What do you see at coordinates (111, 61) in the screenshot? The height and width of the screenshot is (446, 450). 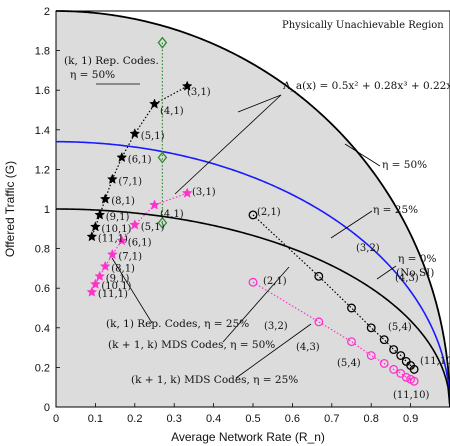 I see `annotation-rep50: (k, 1) Rep. Codes.` at bounding box center [111, 61].